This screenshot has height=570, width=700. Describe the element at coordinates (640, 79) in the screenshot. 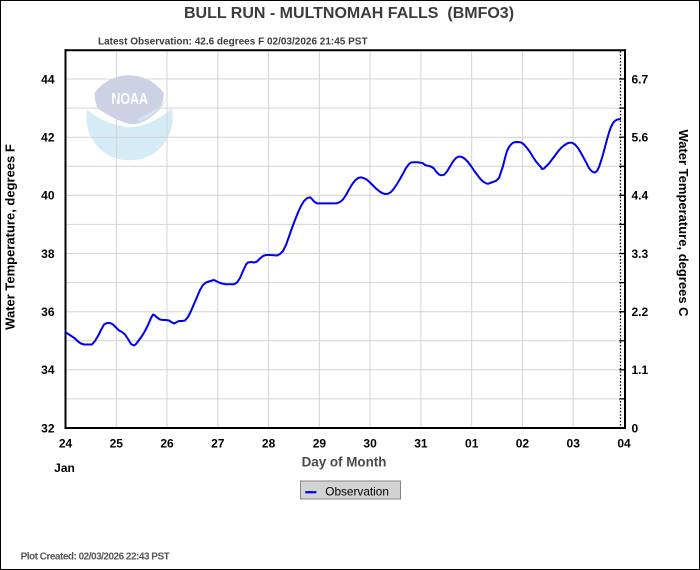

I see `svg-text: 6.7` at that location.